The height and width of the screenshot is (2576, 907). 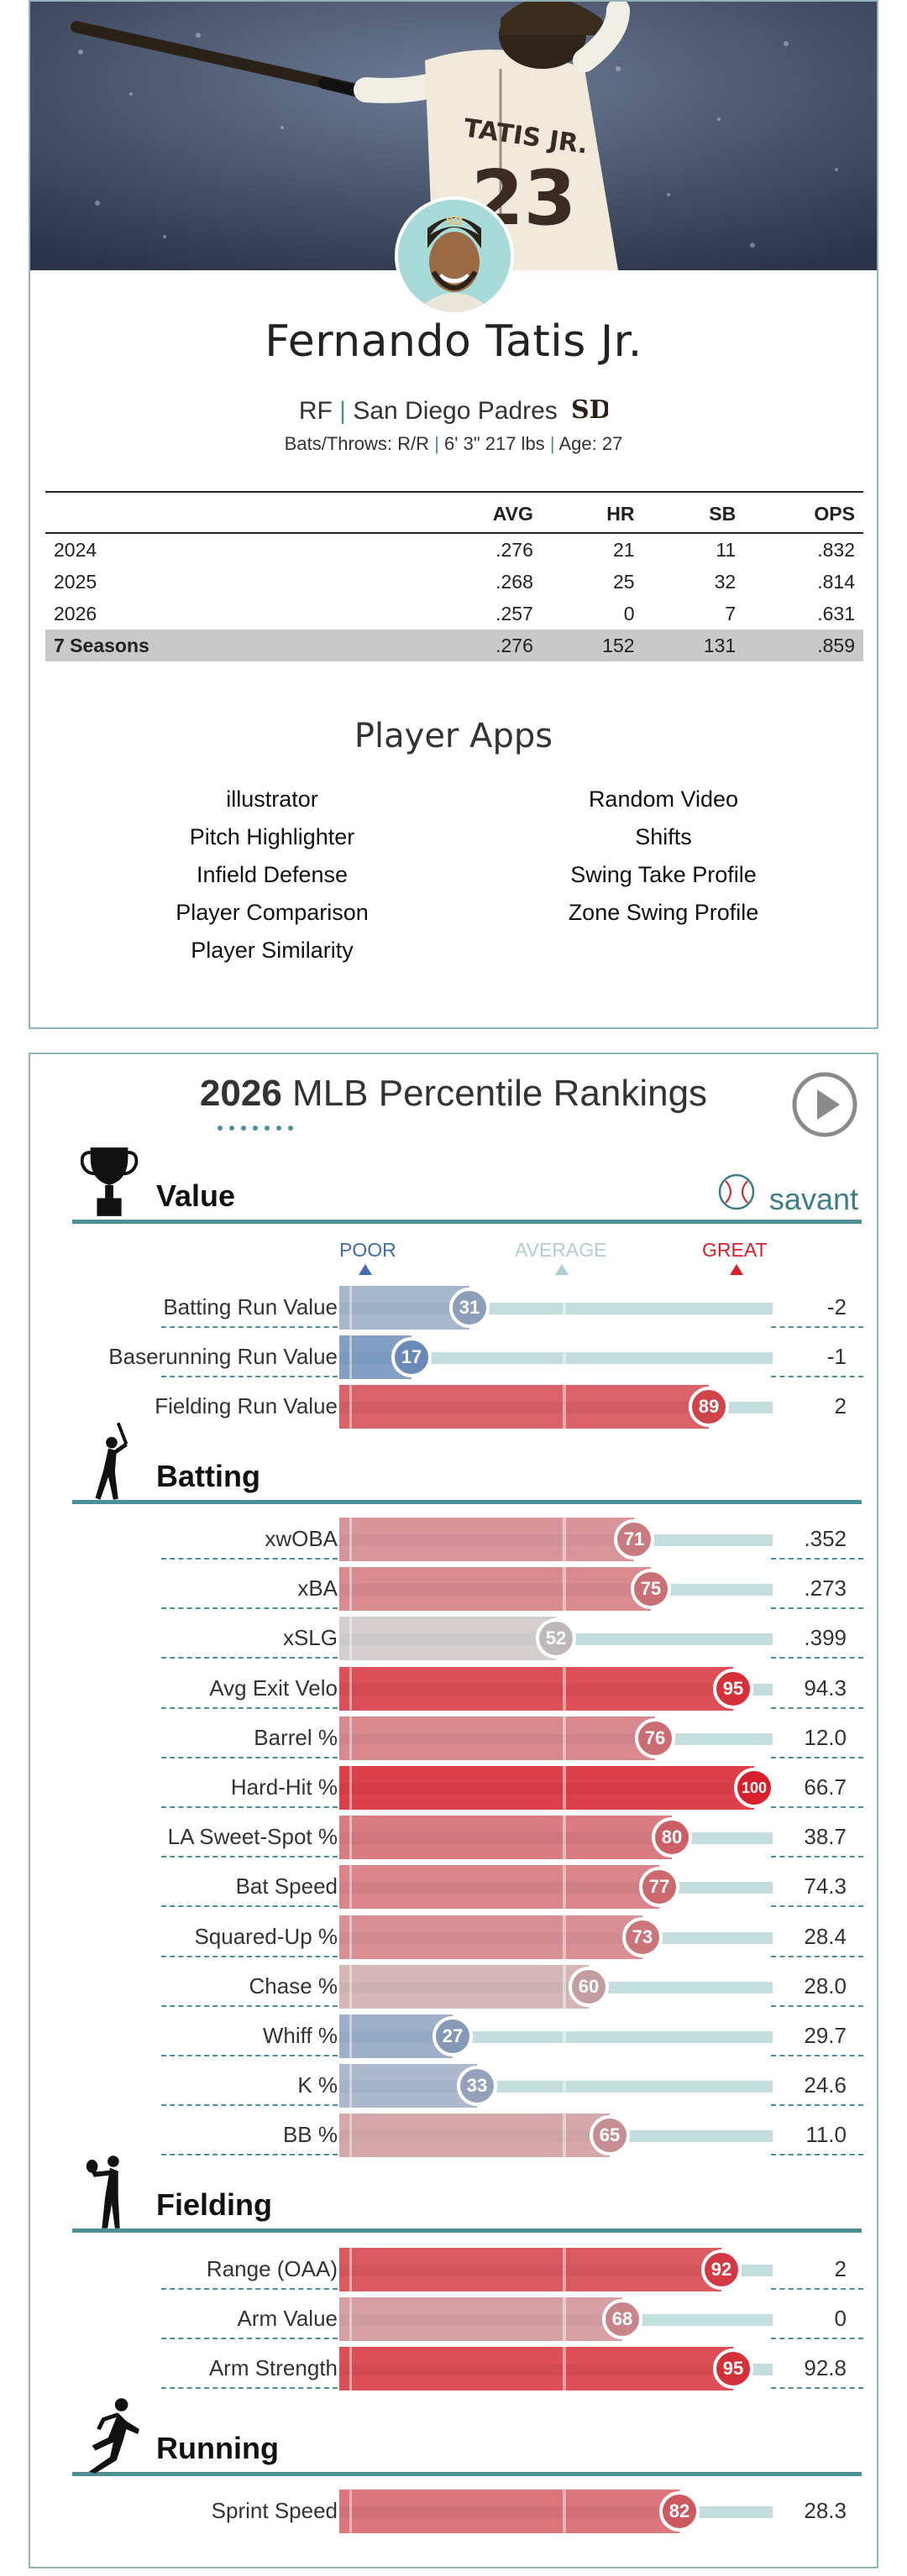 What do you see at coordinates (495, 443) in the screenshot?
I see `height-weight: 6' 3" 217 lbs` at bounding box center [495, 443].